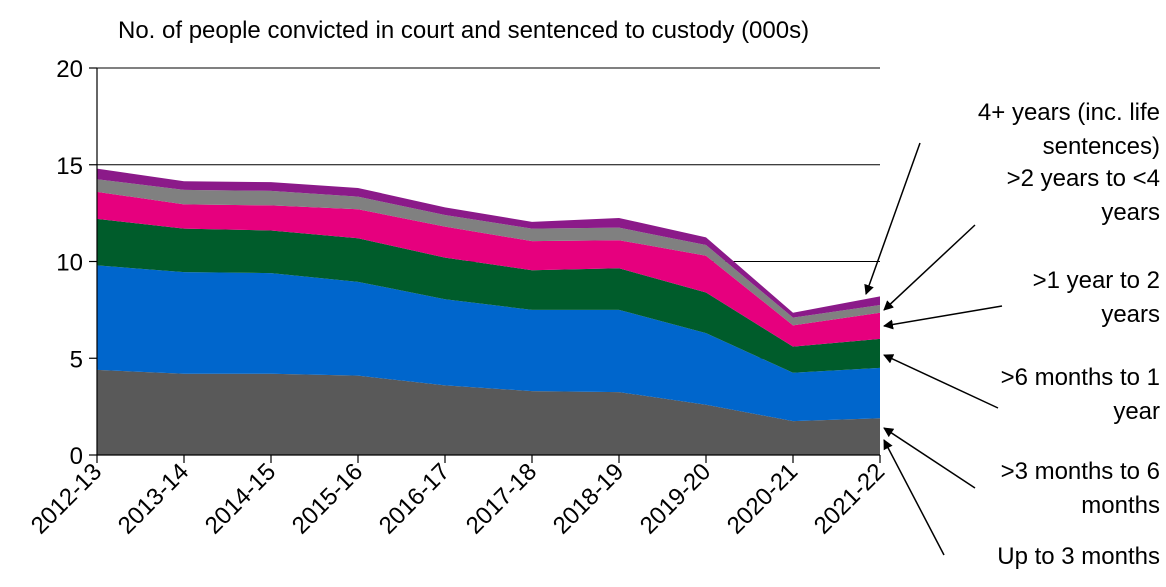 The image size is (1166, 587). I want to click on y-tick-label: 10, so click(69, 263).